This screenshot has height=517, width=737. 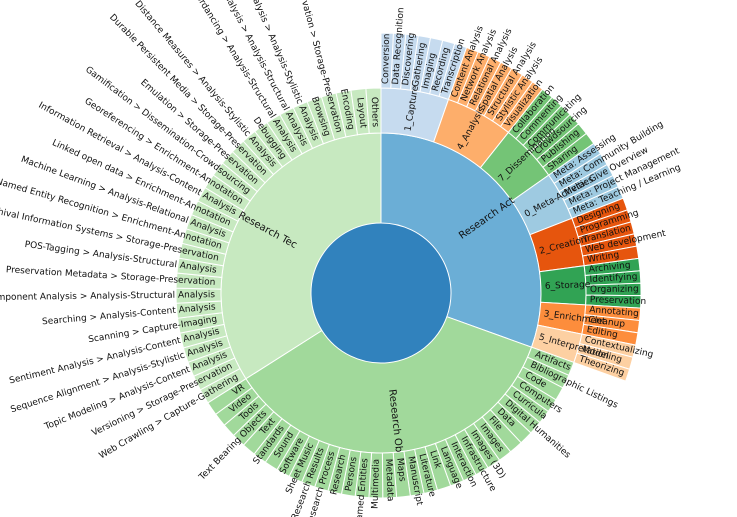 What do you see at coordinates (386, 58) in the screenshot?
I see `leaf-label-conversion: Conversion` at bounding box center [386, 58].